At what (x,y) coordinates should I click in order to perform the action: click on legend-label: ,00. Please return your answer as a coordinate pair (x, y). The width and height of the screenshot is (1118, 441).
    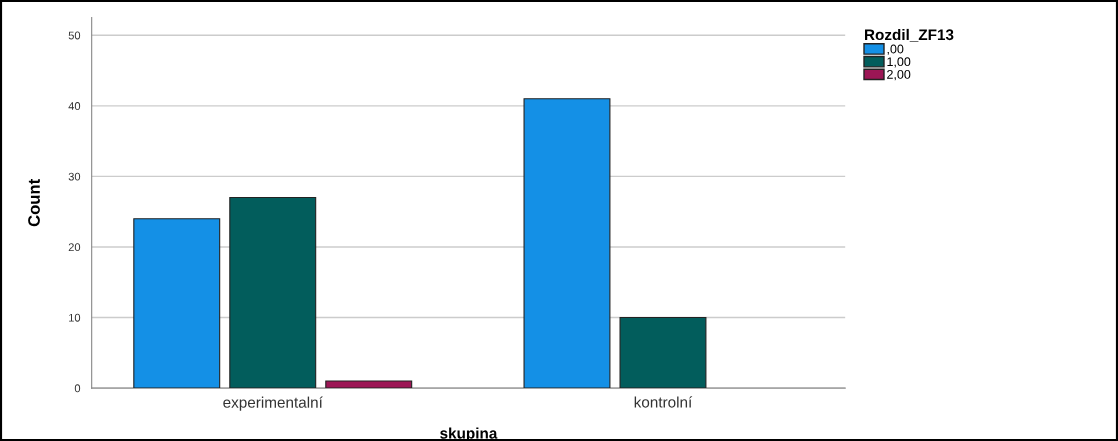
    Looking at the image, I should click on (895, 49).